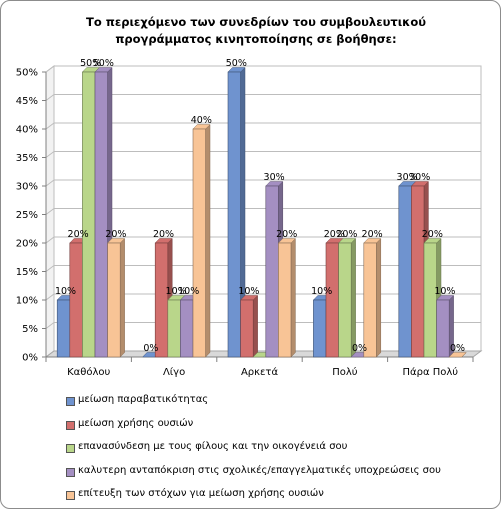  I want to click on legend-label: μείωση παραβατικότητας, so click(143, 399).